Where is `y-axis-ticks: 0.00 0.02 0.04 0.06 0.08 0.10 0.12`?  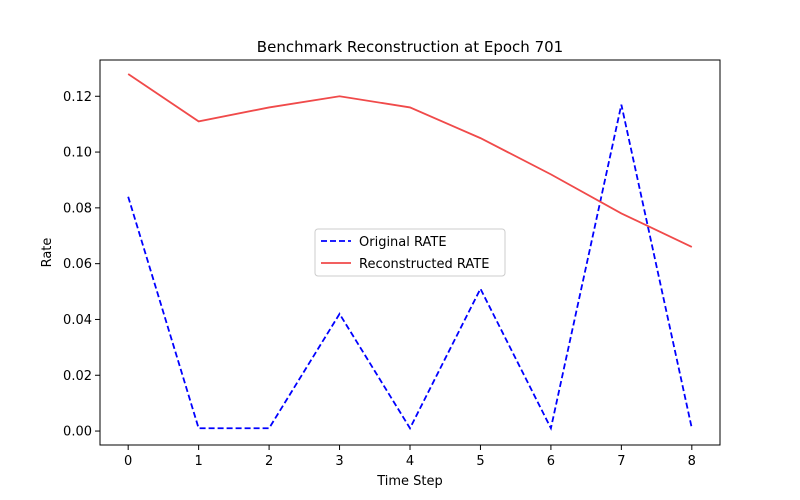
y-axis-ticks: 0.00 0.02 0.04 0.06 0.08 0.10 0.12 is located at coordinates (81, 265).